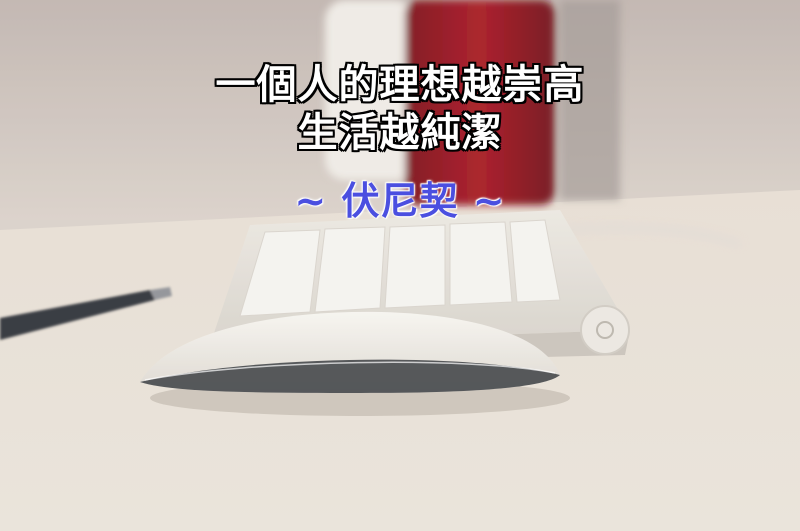 The height and width of the screenshot is (531, 800). I want to click on red-mug, so click(480, 102).